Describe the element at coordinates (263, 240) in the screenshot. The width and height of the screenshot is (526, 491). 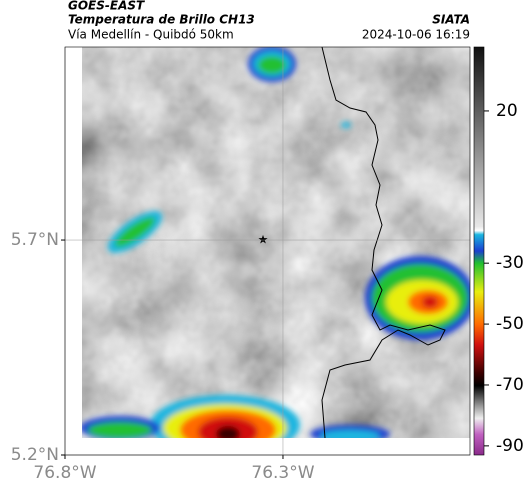
I see `city-marker: ★` at that location.